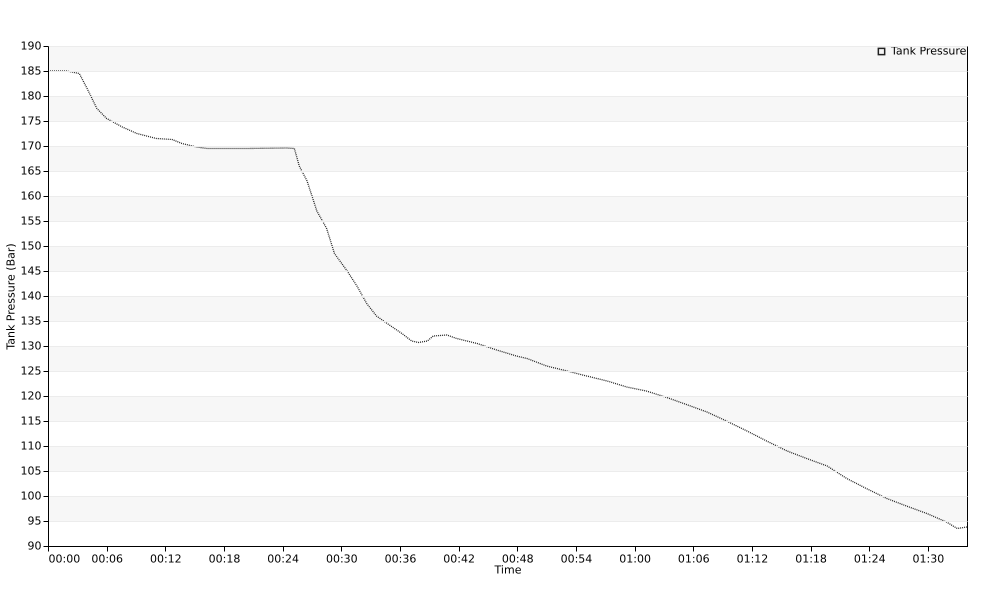  Describe the element at coordinates (35, 521) in the screenshot. I see `y-tick-label: 95` at that location.